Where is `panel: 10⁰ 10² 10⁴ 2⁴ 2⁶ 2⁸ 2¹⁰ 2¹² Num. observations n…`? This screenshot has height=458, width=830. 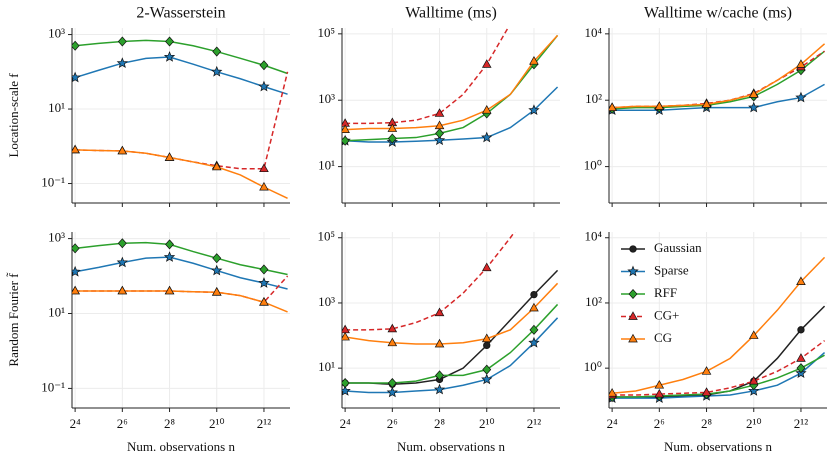 panel: 10⁰ 10² 10⁴ 2⁴ 2⁶ 2⁸ 2¹⁰ 2¹² Num. observations n… is located at coordinates (705, 341).